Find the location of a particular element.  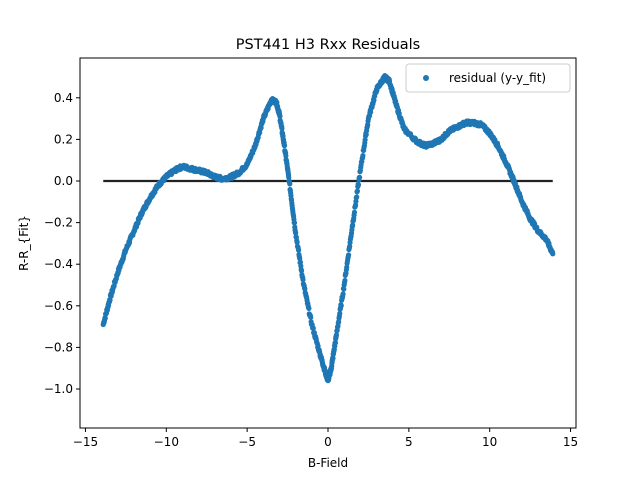

legend-marker is located at coordinates (426, 78).